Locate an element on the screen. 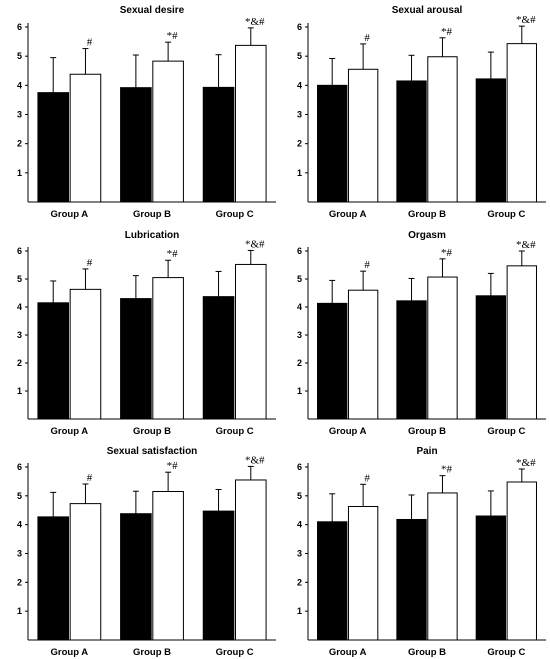 The height and width of the screenshot is (659, 550). chart-title: Sexual desire is located at coordinates (152, 10).